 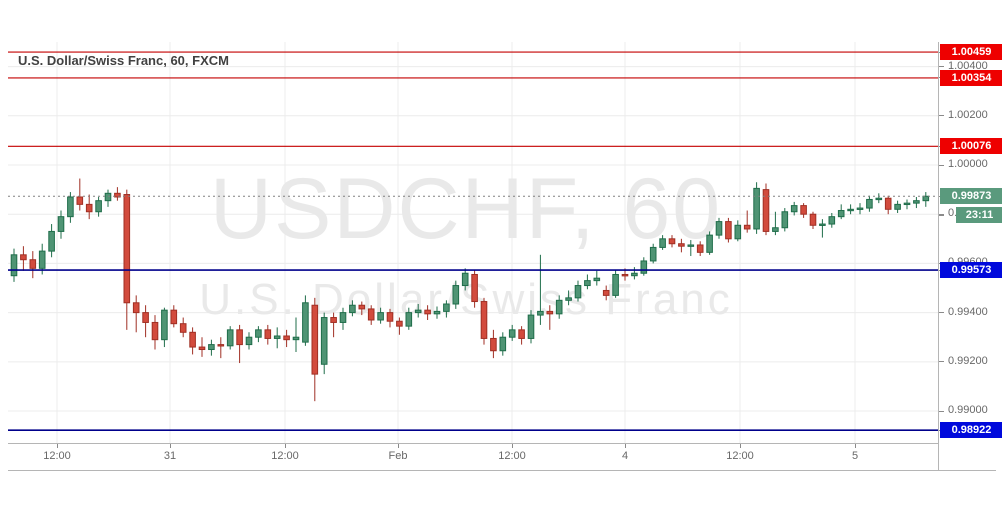 What do you see at coordinates (398, 456) in the screenshot?
I see `time-axis-label: Feb` at bounding box center [398, 456].